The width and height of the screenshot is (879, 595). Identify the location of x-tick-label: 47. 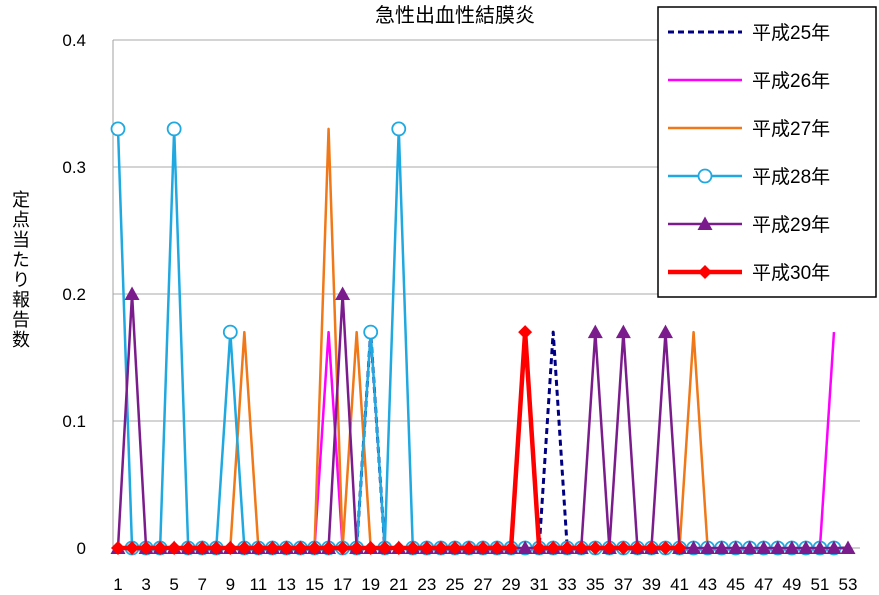
(763, 584).